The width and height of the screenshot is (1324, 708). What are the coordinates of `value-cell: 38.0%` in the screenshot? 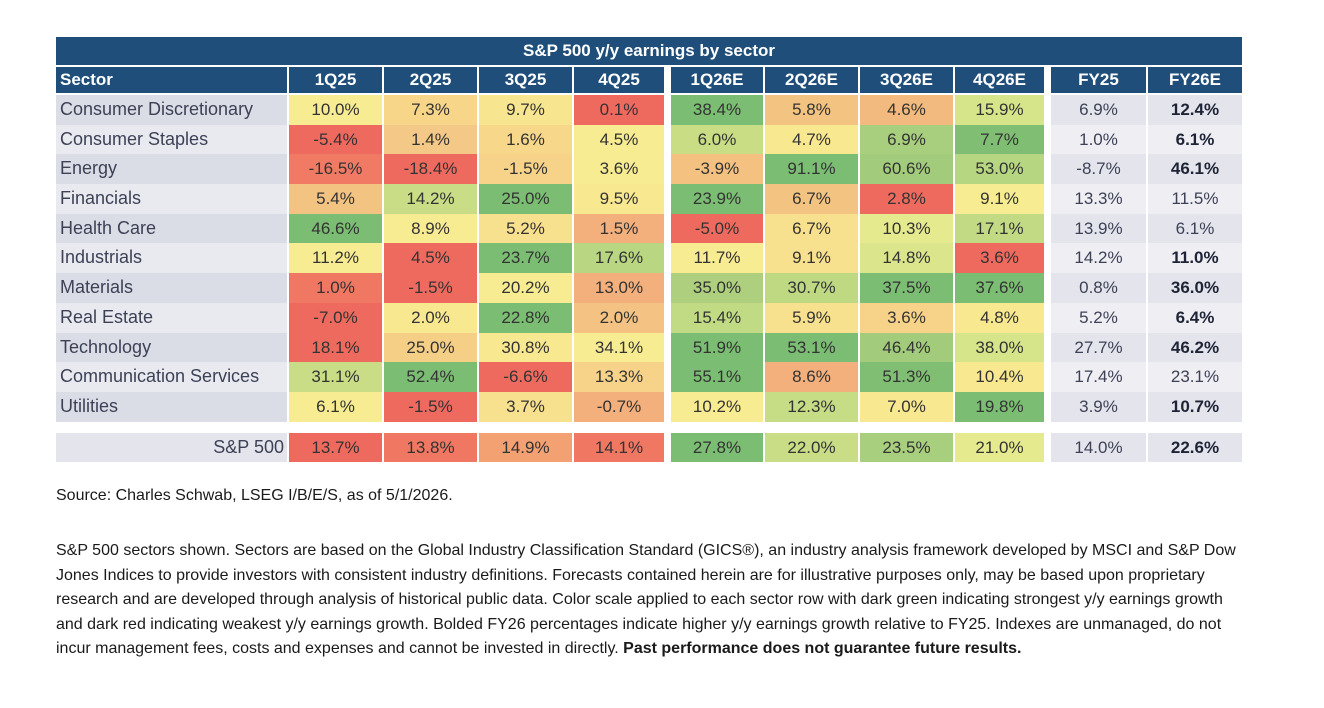 It's located at (999, 347).